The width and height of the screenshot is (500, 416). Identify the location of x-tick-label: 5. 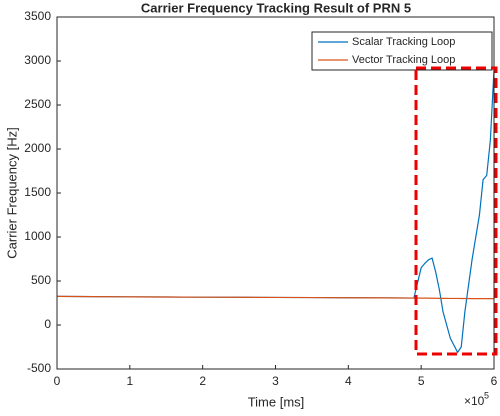
(421, 381).